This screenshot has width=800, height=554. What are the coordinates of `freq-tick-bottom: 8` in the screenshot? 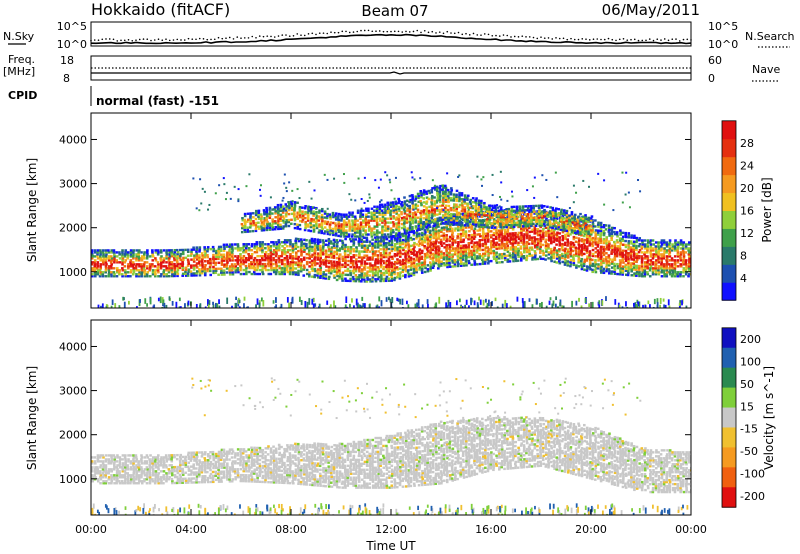 It's located at (66, 78).